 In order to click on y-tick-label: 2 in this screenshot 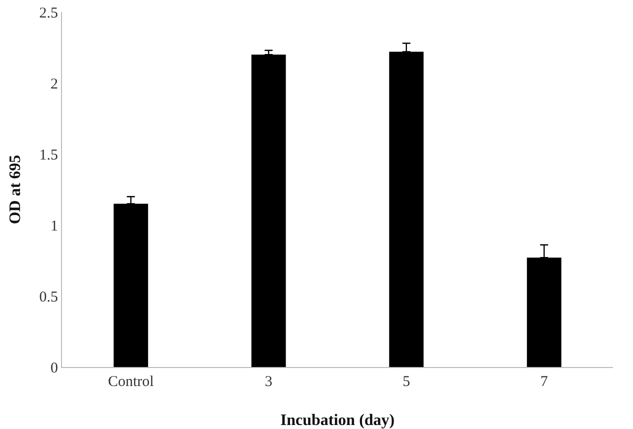, I will do `click(54, 84)`.